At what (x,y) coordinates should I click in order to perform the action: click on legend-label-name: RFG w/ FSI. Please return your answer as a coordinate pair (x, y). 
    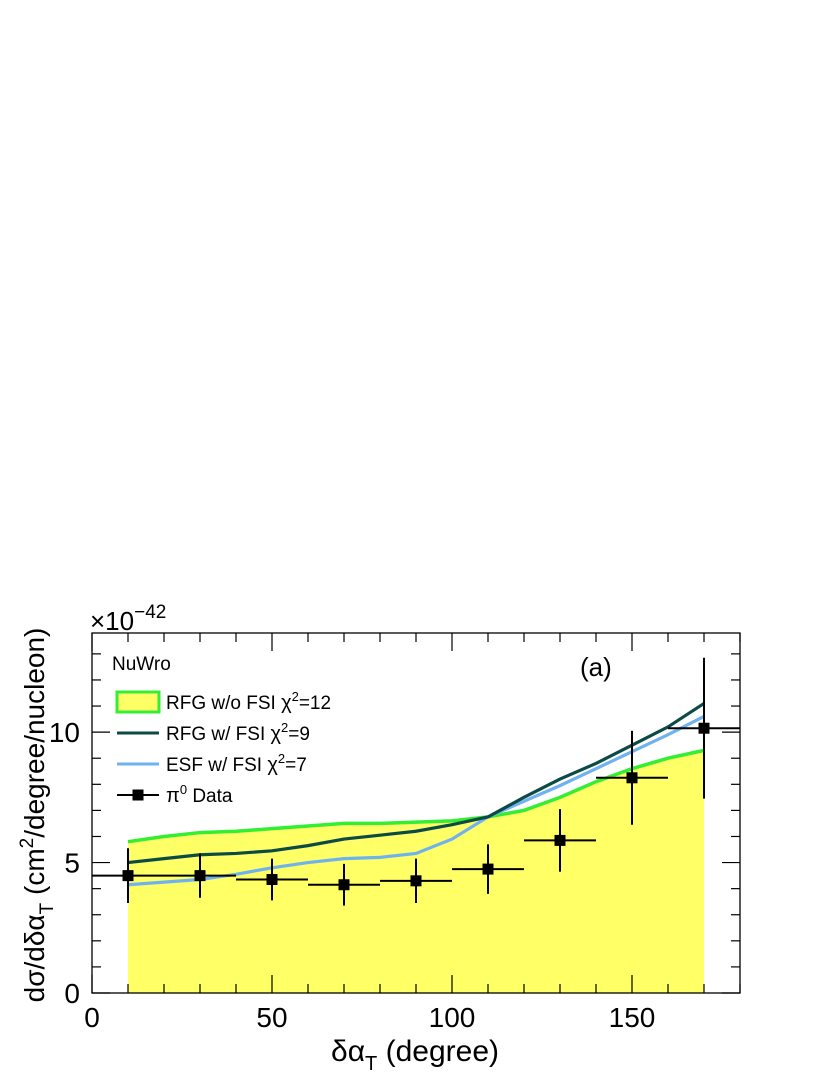
    Looking at the image, I should click on (218, 734).